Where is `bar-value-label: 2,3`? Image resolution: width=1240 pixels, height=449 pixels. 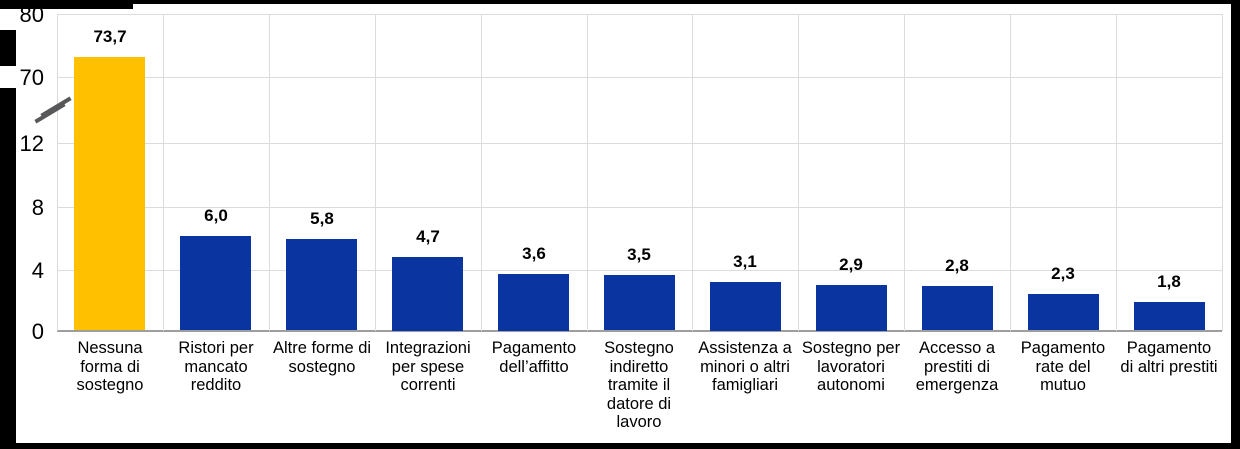
bar-value-label: 2,3 is located at coordinates (1063, 273).